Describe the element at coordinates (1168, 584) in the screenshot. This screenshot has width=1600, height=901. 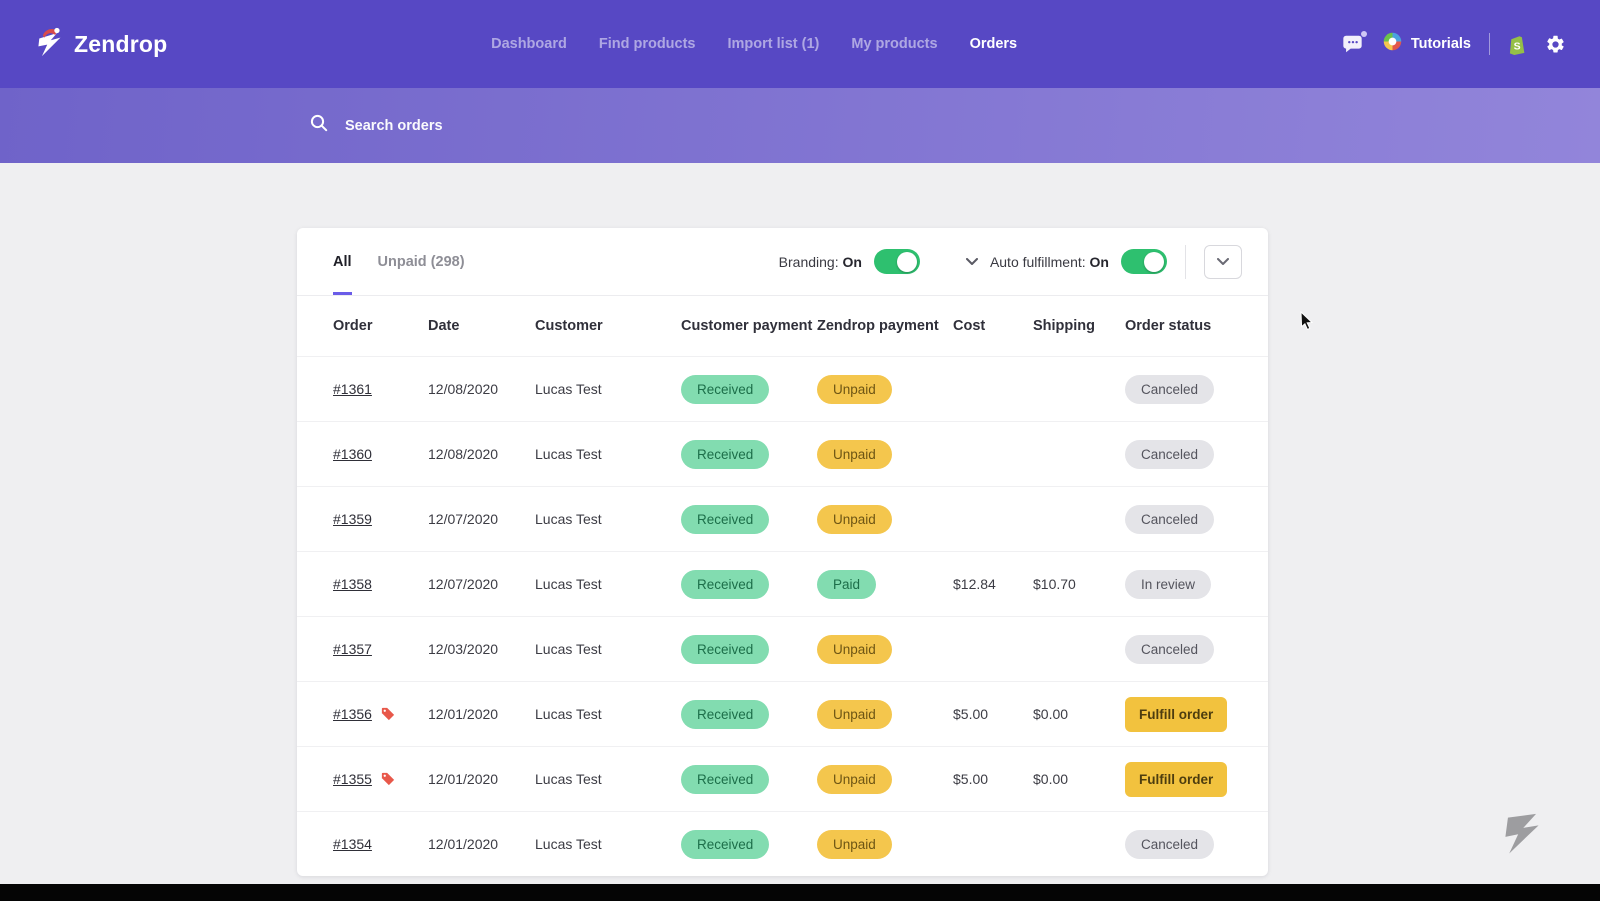
I see `order-status-badge: In review` at that location.